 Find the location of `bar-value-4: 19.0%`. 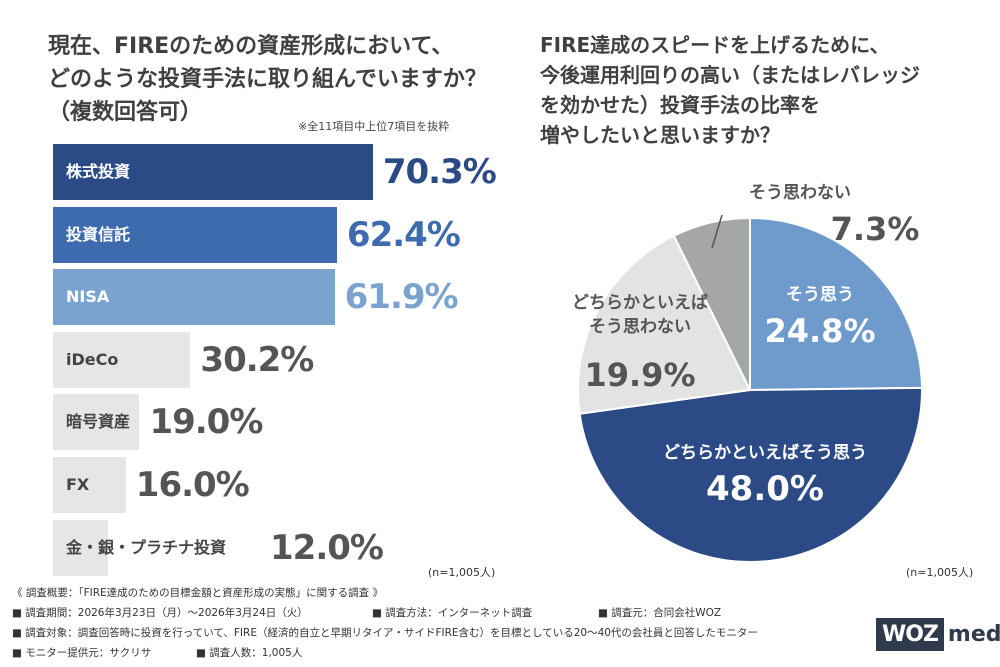

bar-value-4: 19.0% is located at coordinates (206, 422).